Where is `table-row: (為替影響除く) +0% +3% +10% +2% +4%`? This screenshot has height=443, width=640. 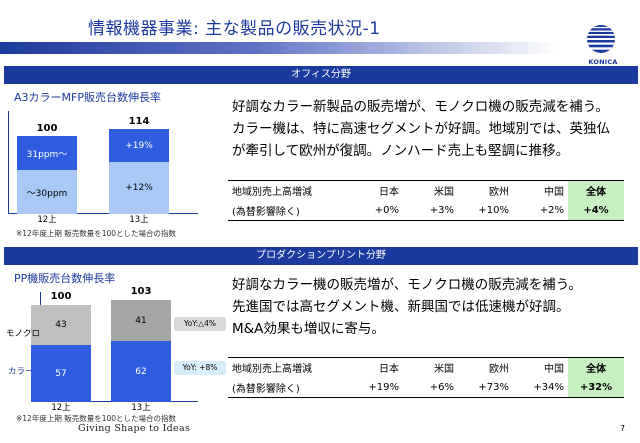 table-row: (為替影響除く) +0% +3% +10% +2% +4% is located at coordinates (426, 210).